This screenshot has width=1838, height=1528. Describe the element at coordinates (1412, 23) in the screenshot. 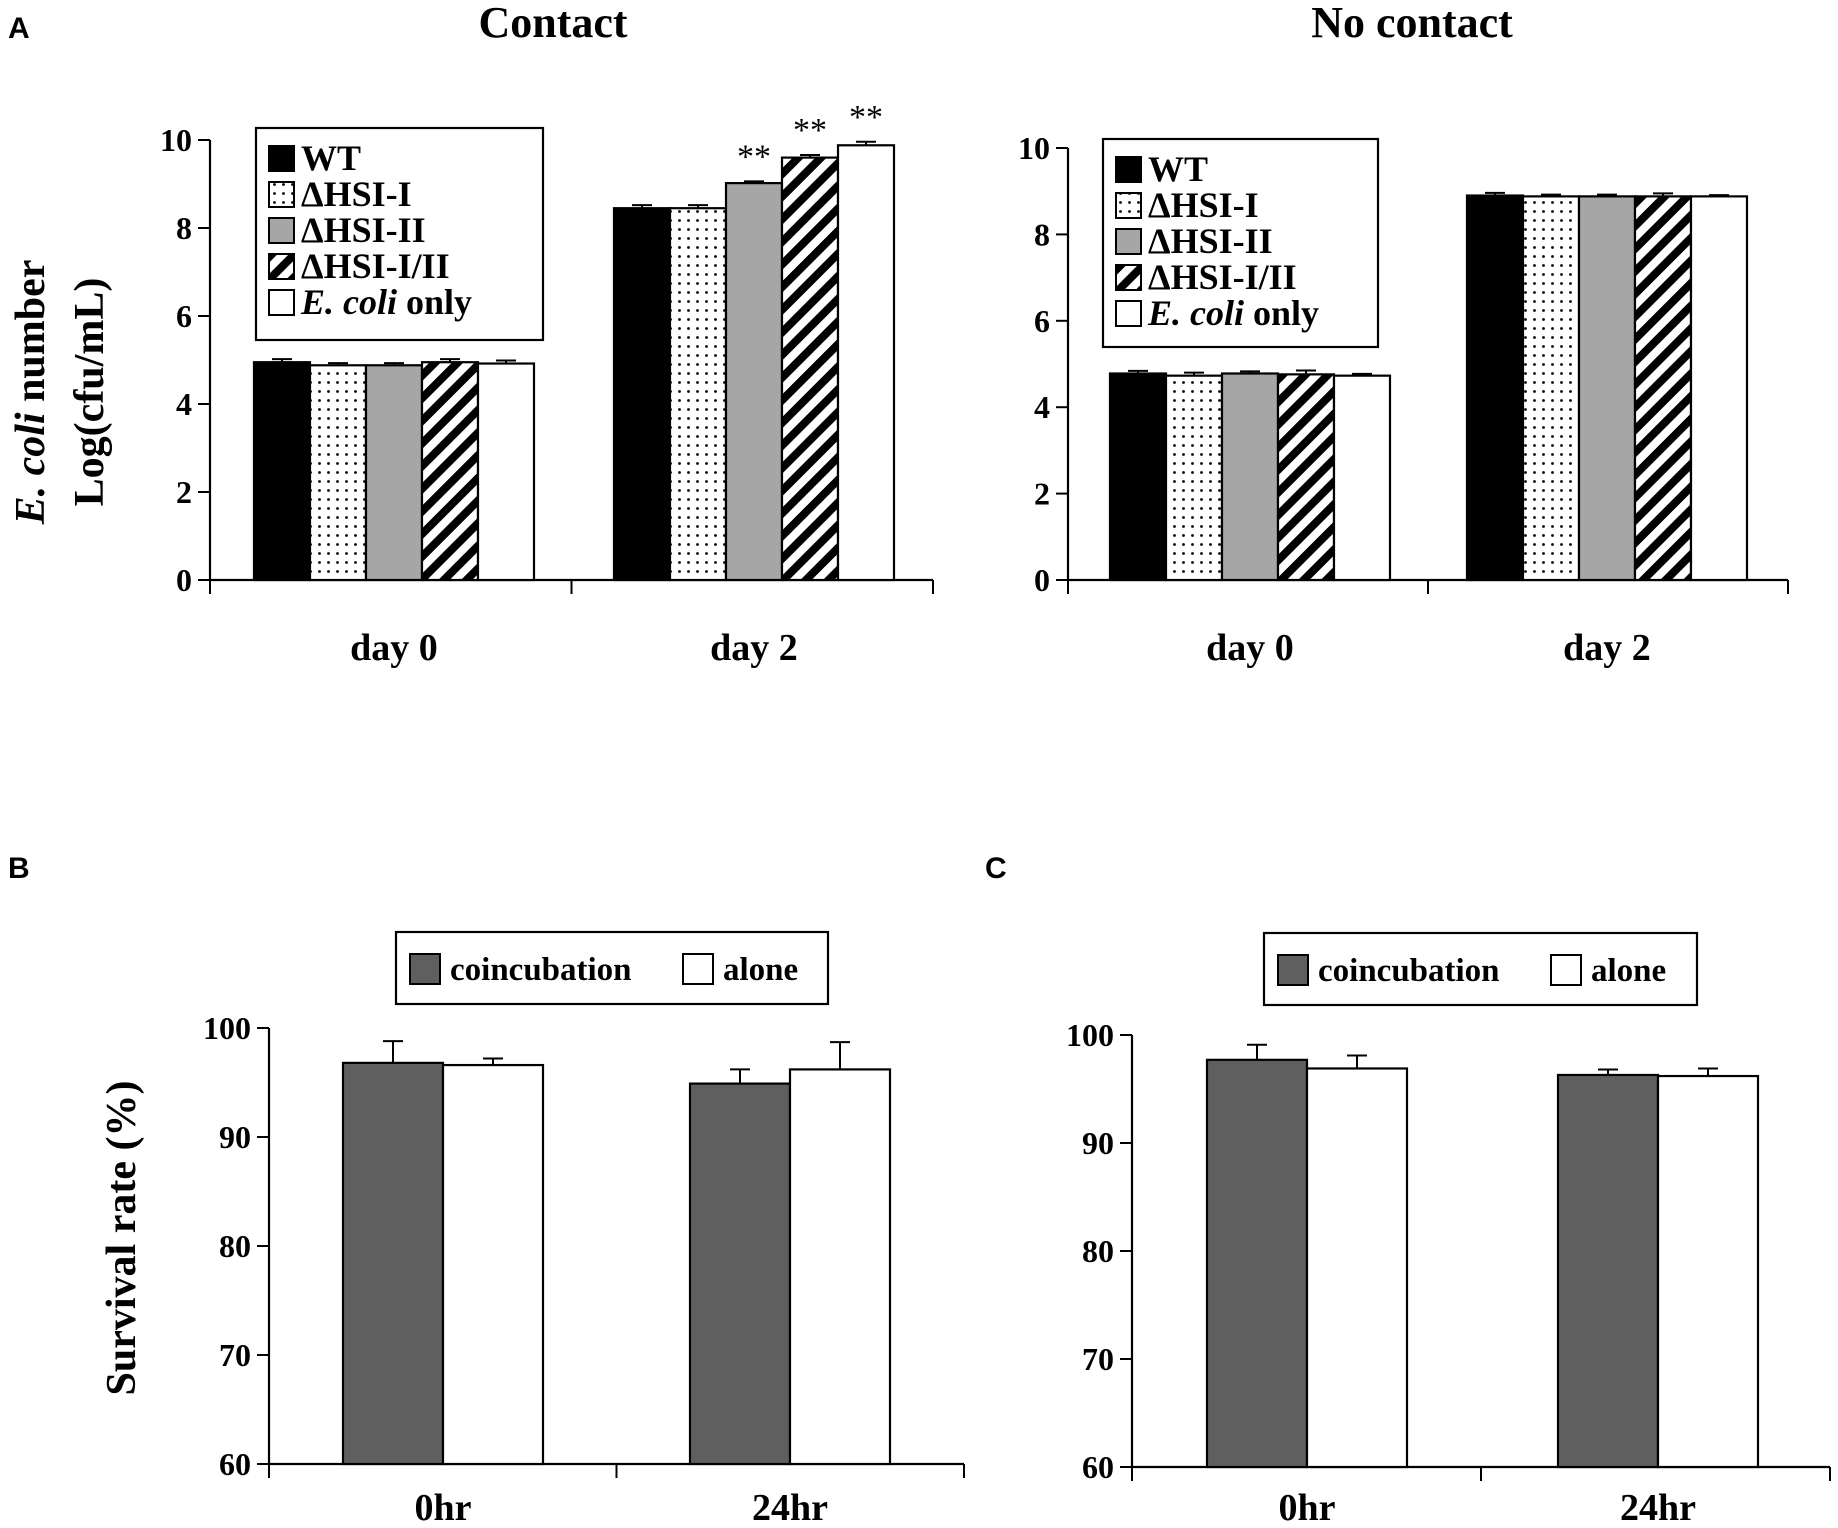

I see `chart-title-no-contact: No contact` at that location.